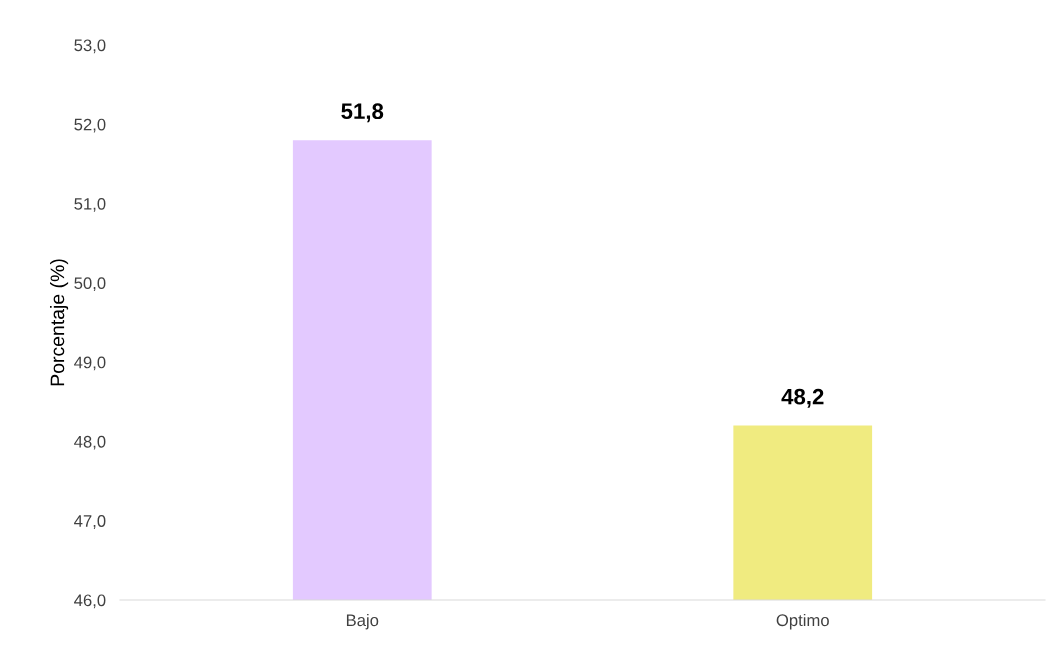 Image resolution: width=1064 pixels, height=656 pixels. I want to click on y-tick-label: 52,0, so click(90, 125).